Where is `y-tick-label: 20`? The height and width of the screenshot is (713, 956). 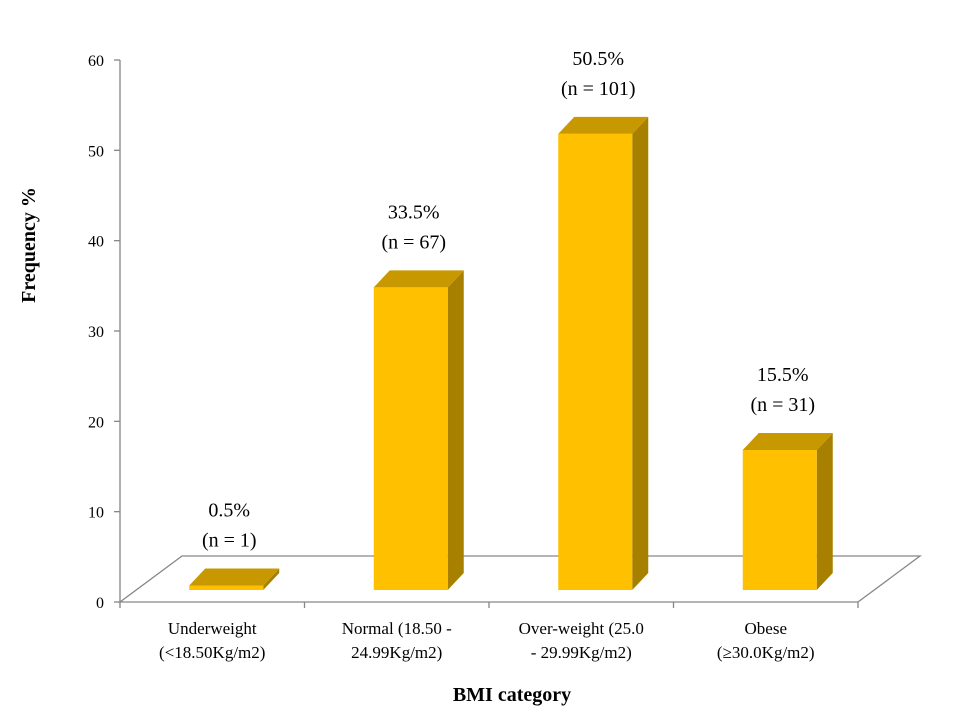 y-tick-label: 20 is located at coordinates (96, 422).